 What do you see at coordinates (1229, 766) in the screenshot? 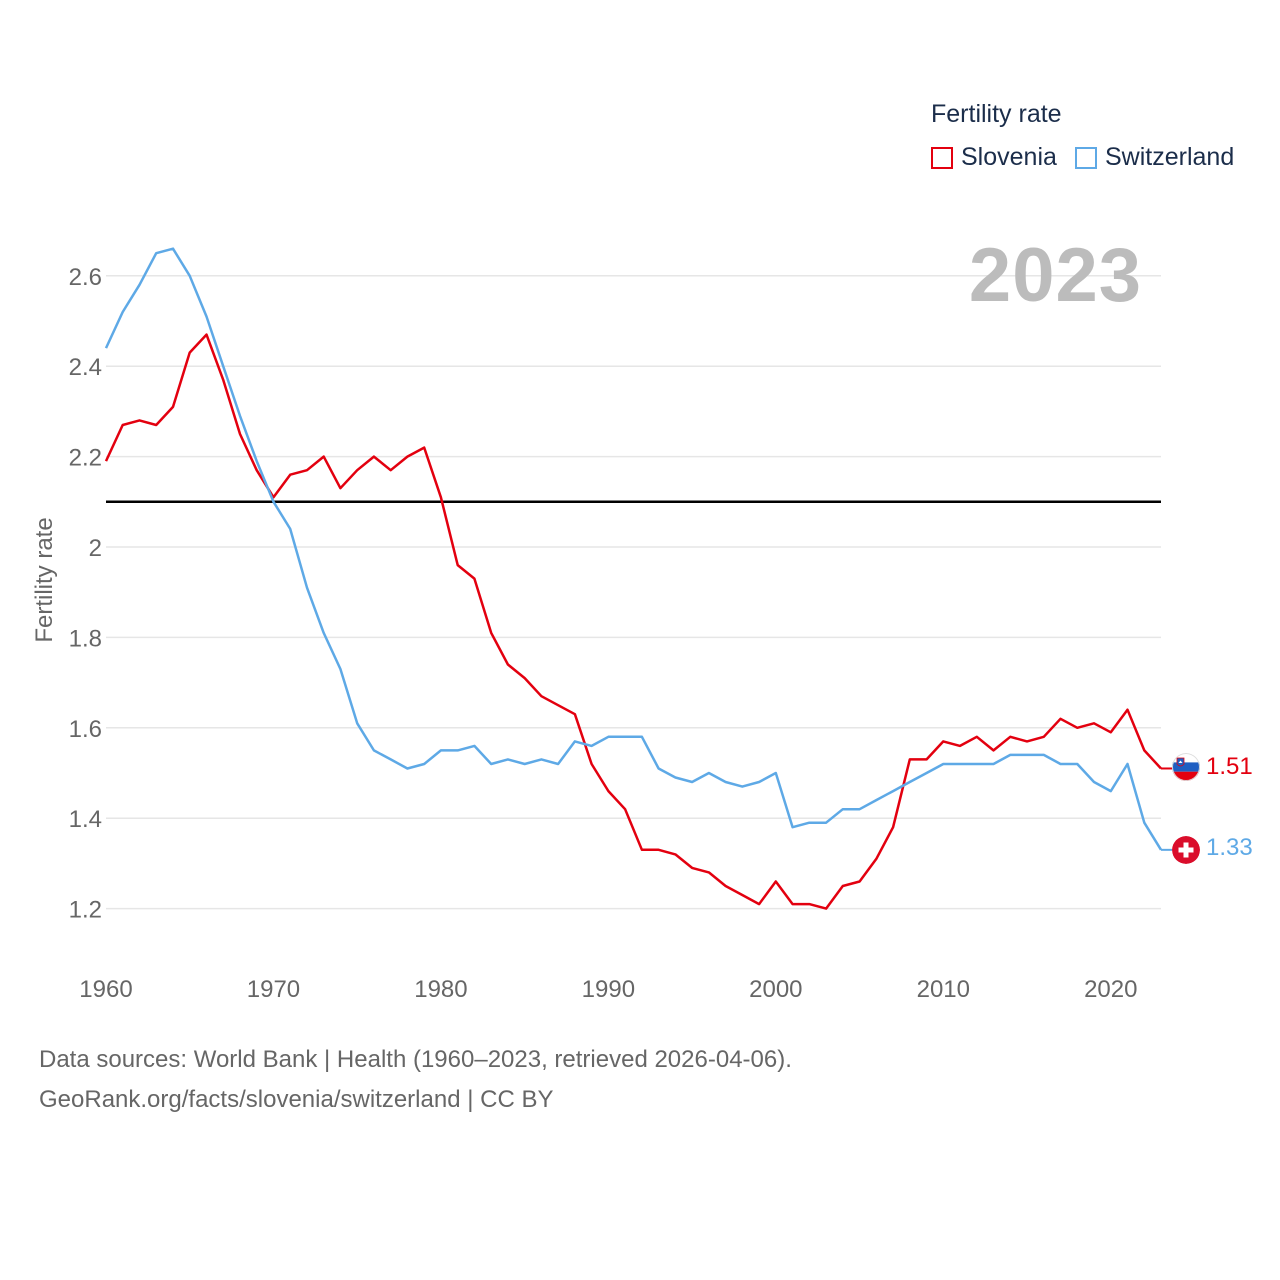
I see `slovenia-end-value: 1.51` at bounding box center [1229, 766].